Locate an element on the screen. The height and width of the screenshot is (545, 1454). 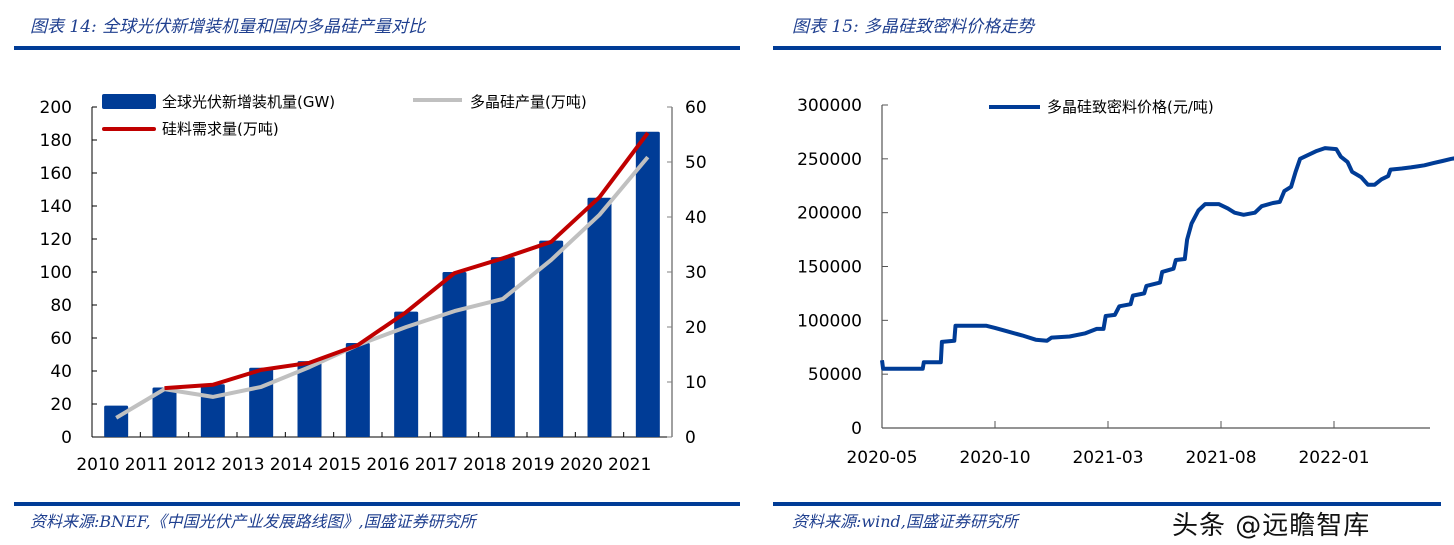
legend-swatch-bar is located at coordinates (129, 101).